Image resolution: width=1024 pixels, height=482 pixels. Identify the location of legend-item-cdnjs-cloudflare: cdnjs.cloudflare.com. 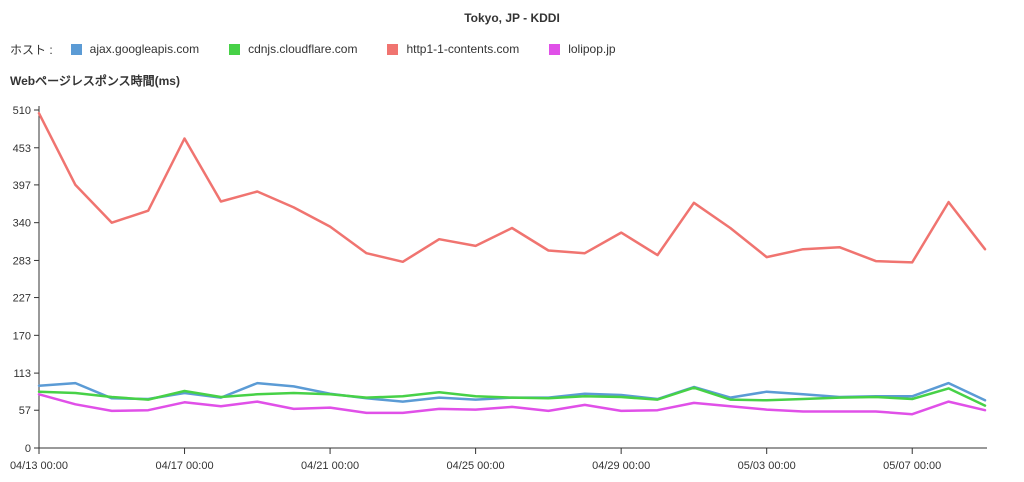
(293, 49).